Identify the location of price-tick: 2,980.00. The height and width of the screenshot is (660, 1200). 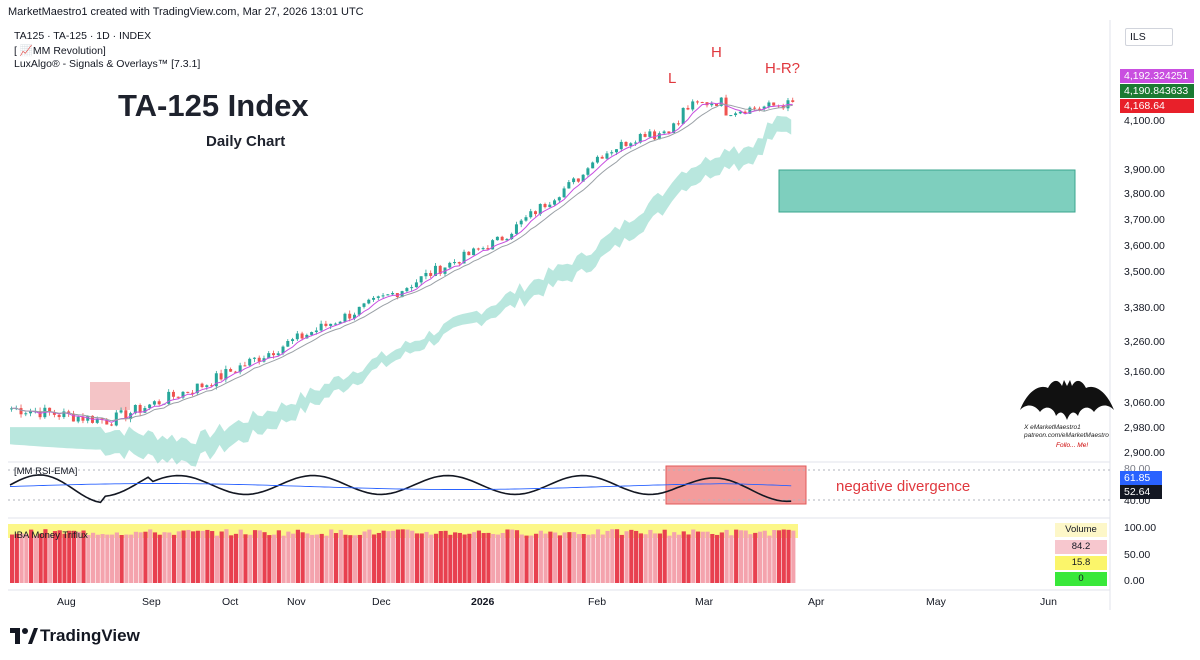
(1144, 428).